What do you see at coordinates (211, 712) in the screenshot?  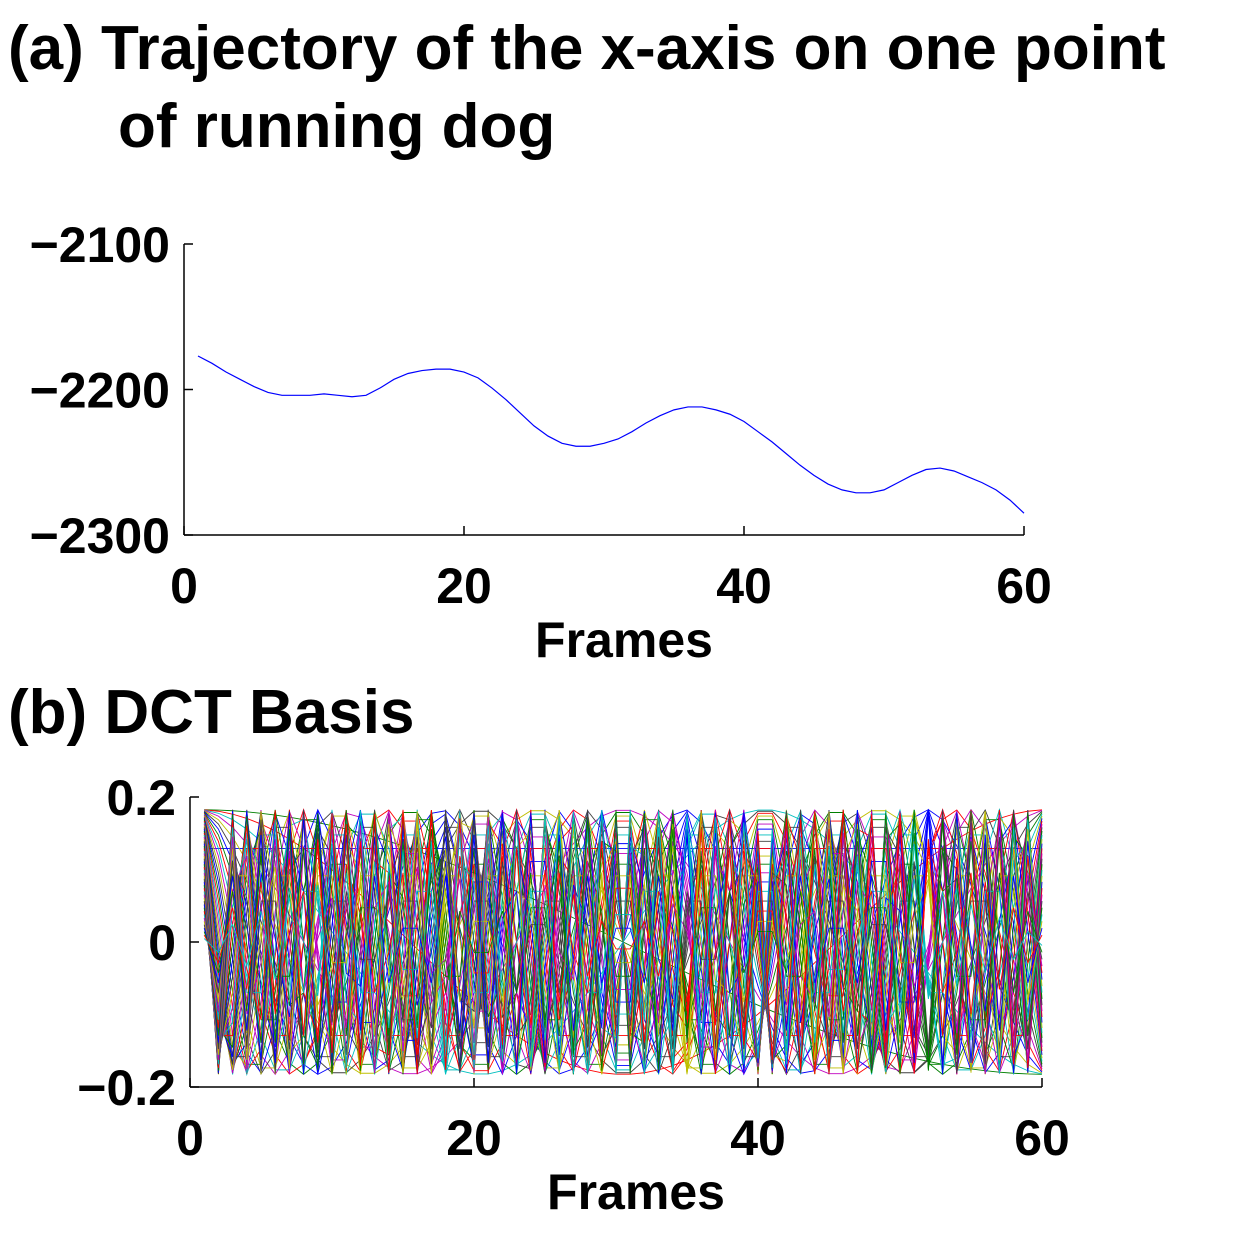 I see `chart-b-title: (b) DCT Basis` at bounding box center [211, 712].